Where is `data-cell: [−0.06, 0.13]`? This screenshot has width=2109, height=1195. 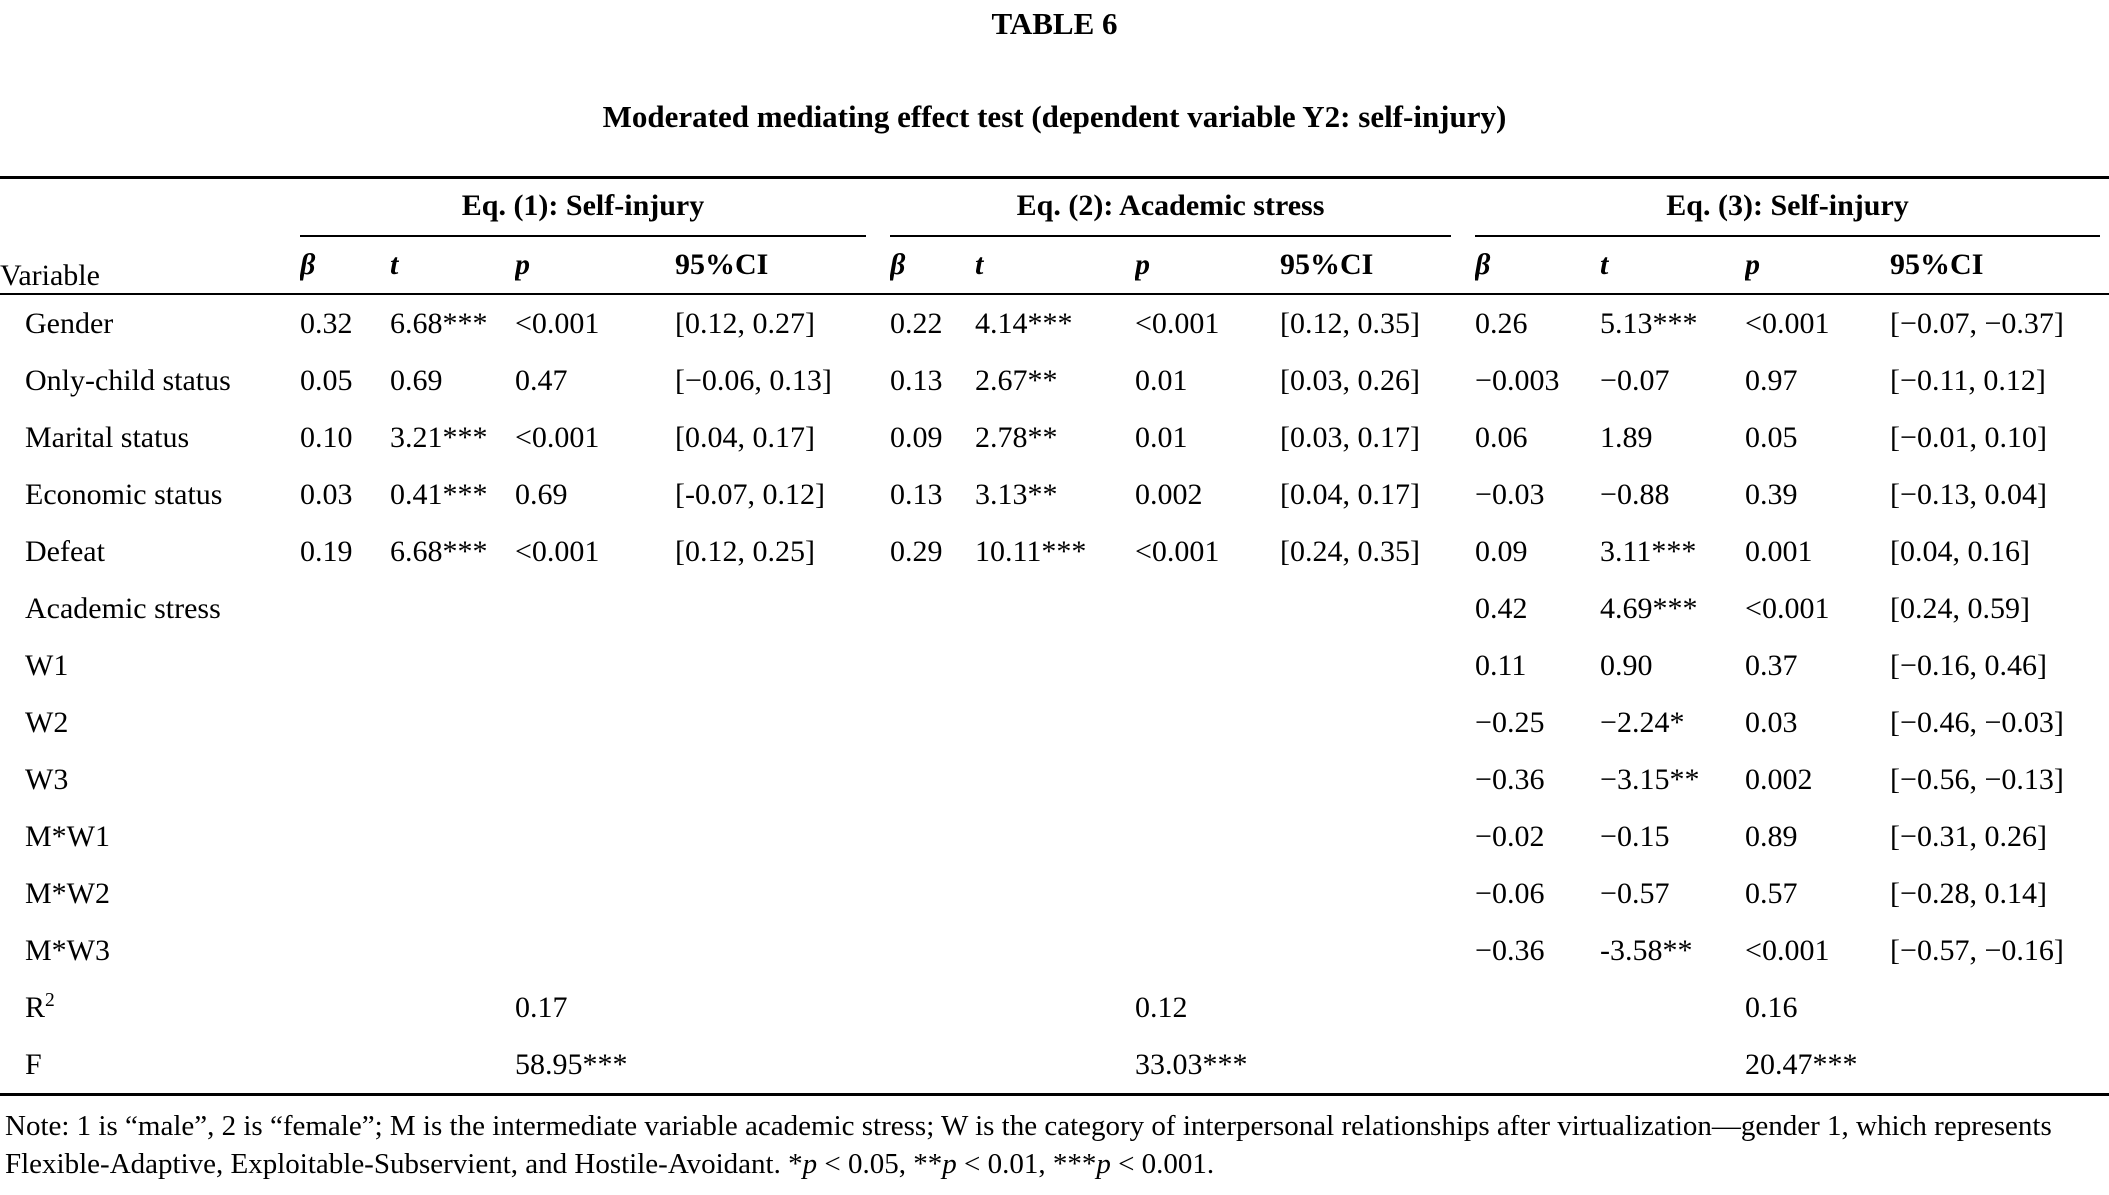 data-cell: [−0.06, 0.13] is located at coordinates (753, 380).